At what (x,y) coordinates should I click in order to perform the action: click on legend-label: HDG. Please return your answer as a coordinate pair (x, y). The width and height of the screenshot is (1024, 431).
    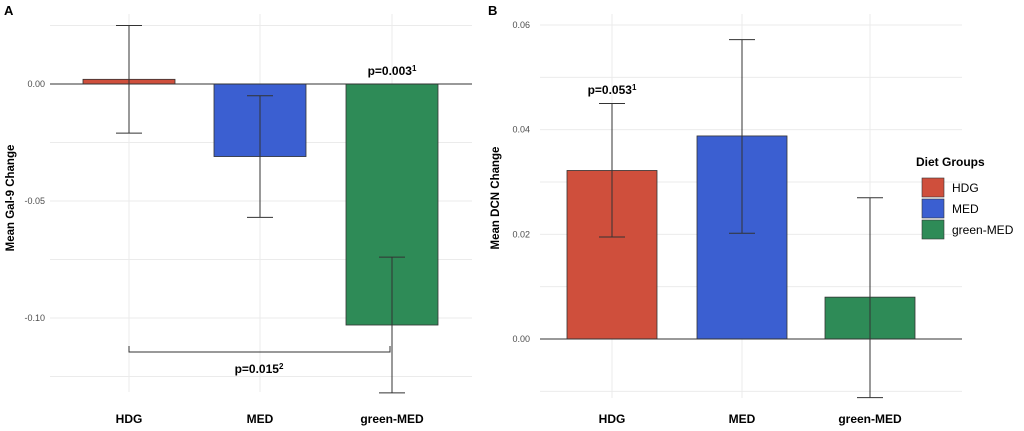
    Looking at the image, I should click on (965, 188).